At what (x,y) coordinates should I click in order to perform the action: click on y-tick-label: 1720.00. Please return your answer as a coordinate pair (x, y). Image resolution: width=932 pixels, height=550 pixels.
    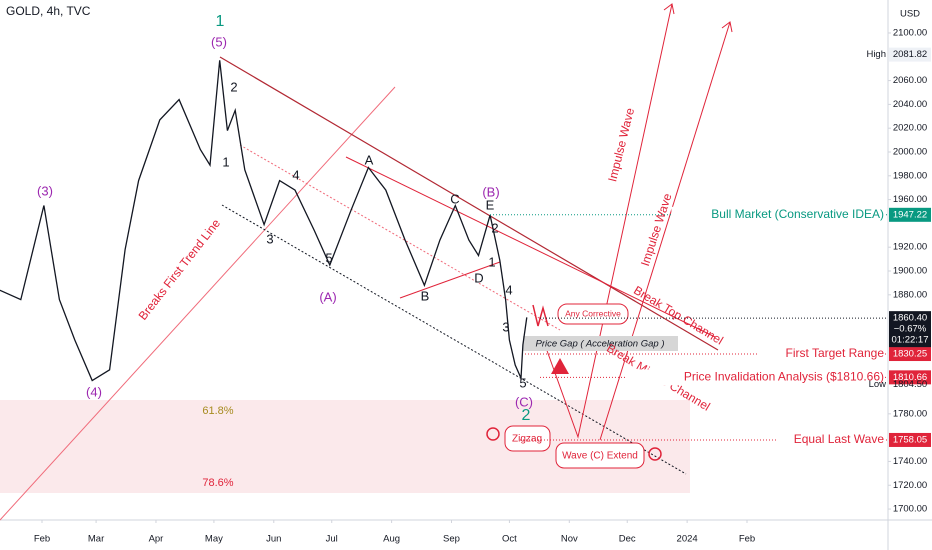
    Looking at the image, I should click on (910, 485).